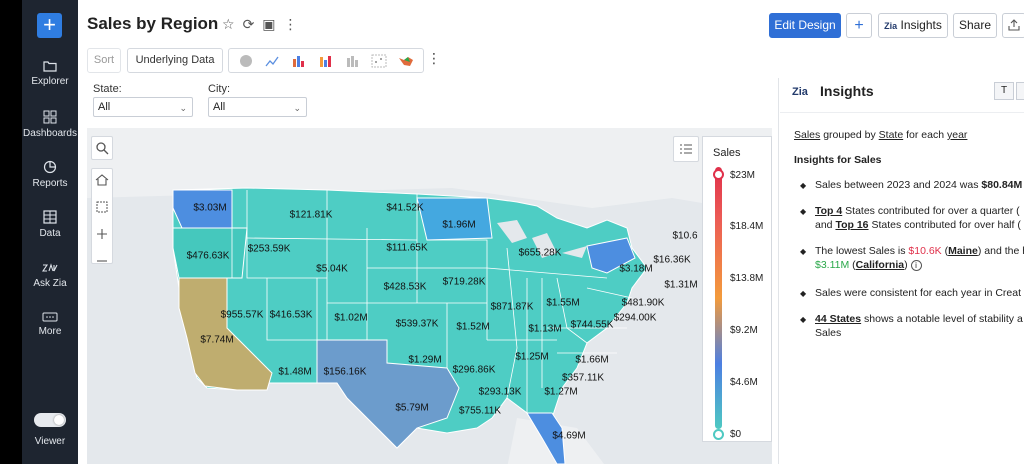 The height and width of the screenshot is (464, 1024). I want to click on viewer-toggle, so click(50, 420).